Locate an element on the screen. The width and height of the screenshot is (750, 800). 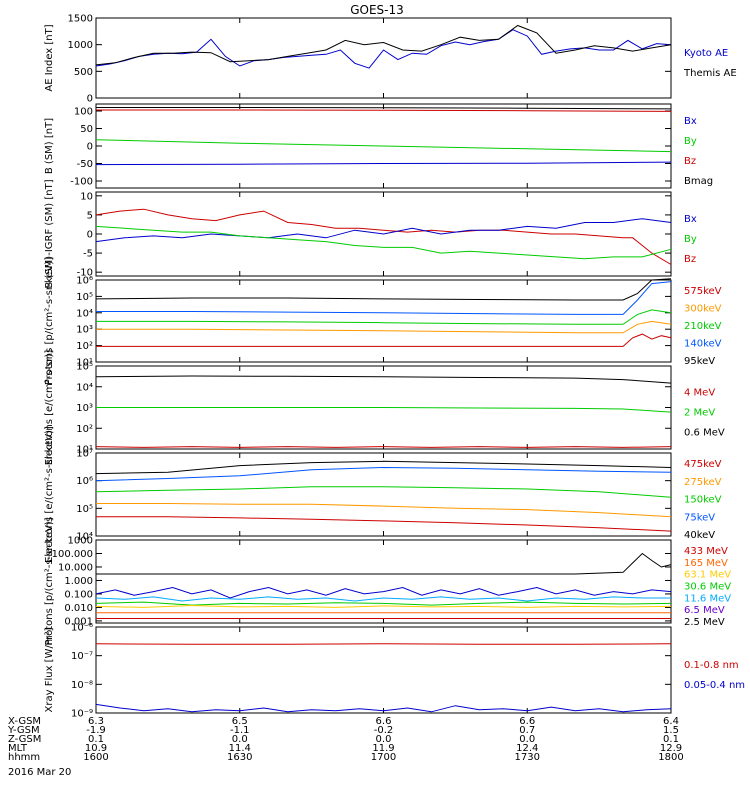
legend-entry: 6.5 MeV is located at coordinates (704, 610).